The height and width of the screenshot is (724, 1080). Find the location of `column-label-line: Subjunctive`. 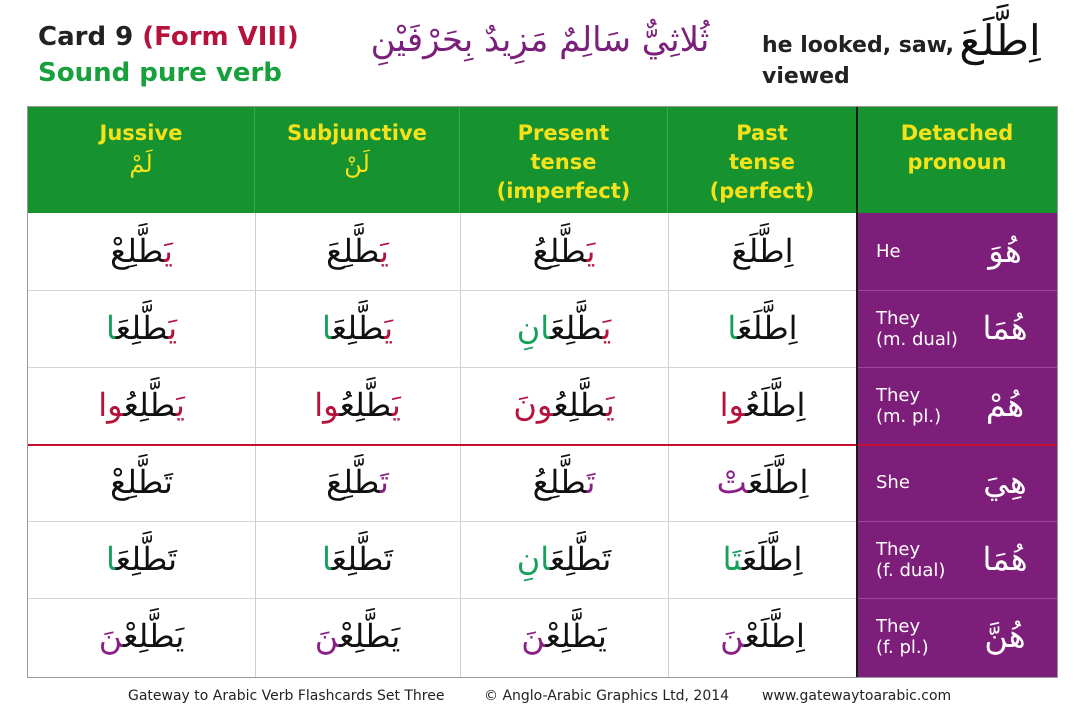

column-label-line: Subjunctive is located at coordinates (357, 133).